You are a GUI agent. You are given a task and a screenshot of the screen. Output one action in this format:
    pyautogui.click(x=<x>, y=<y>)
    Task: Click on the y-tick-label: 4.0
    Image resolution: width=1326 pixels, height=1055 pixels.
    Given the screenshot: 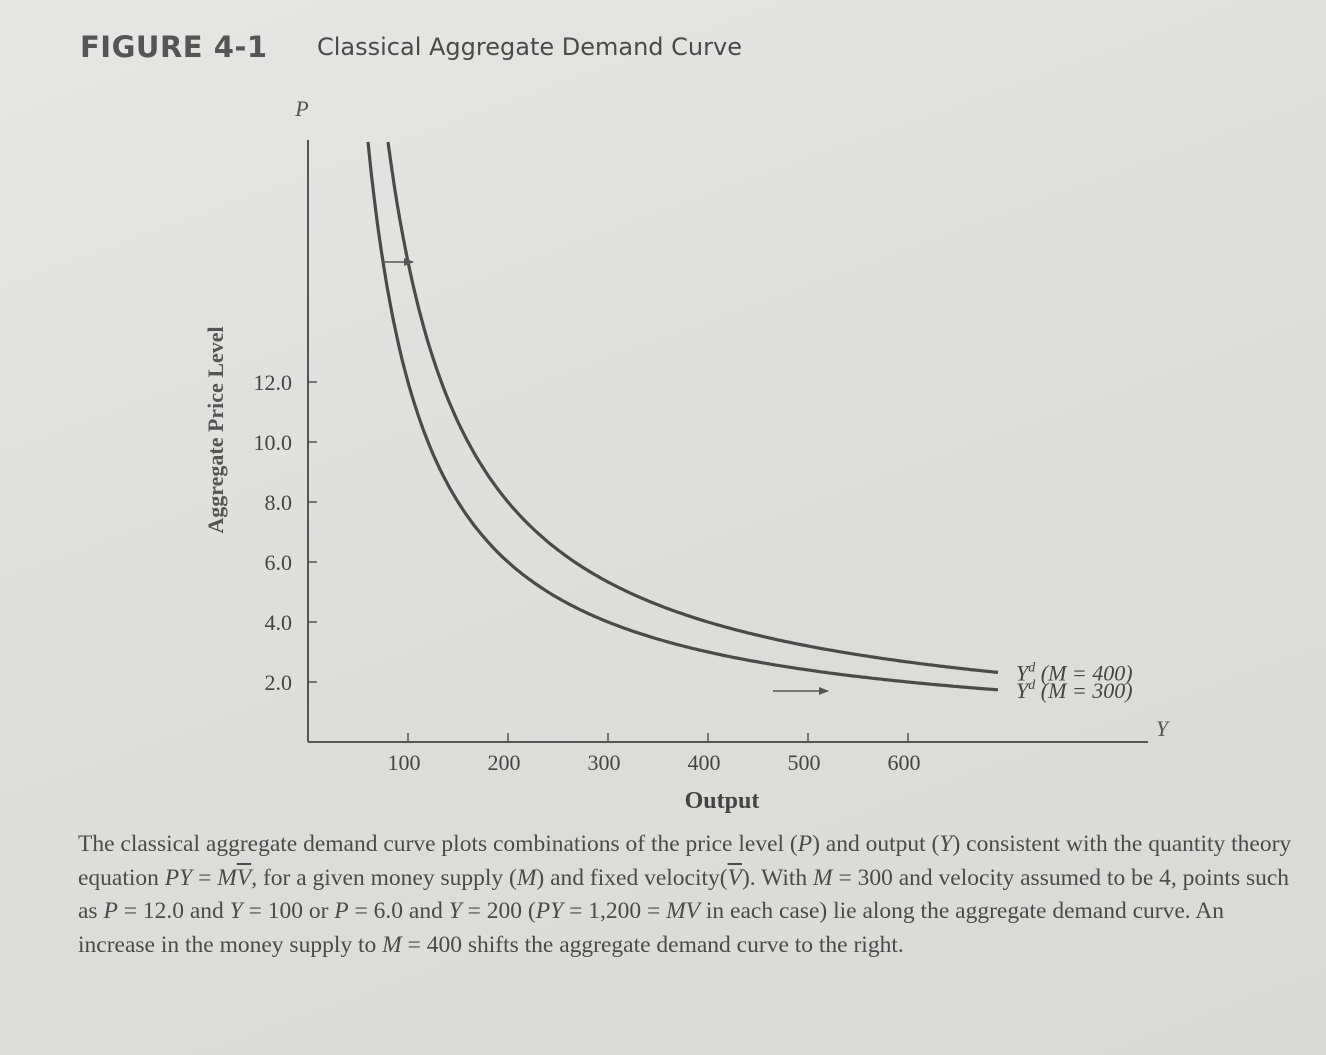 What is the action you would take?
    pyautogui.click(x=279, y=622)
    